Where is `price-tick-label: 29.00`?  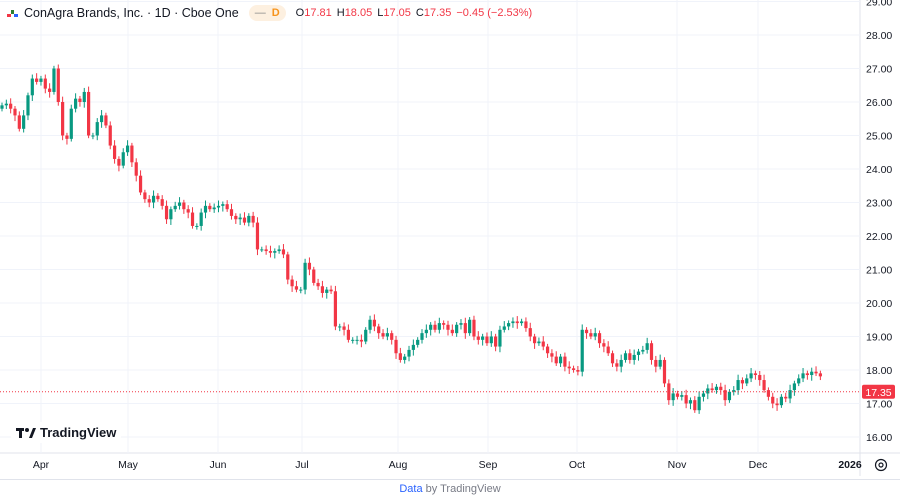 price-tick-label: 29.00 is located at coordinates (879, 4).